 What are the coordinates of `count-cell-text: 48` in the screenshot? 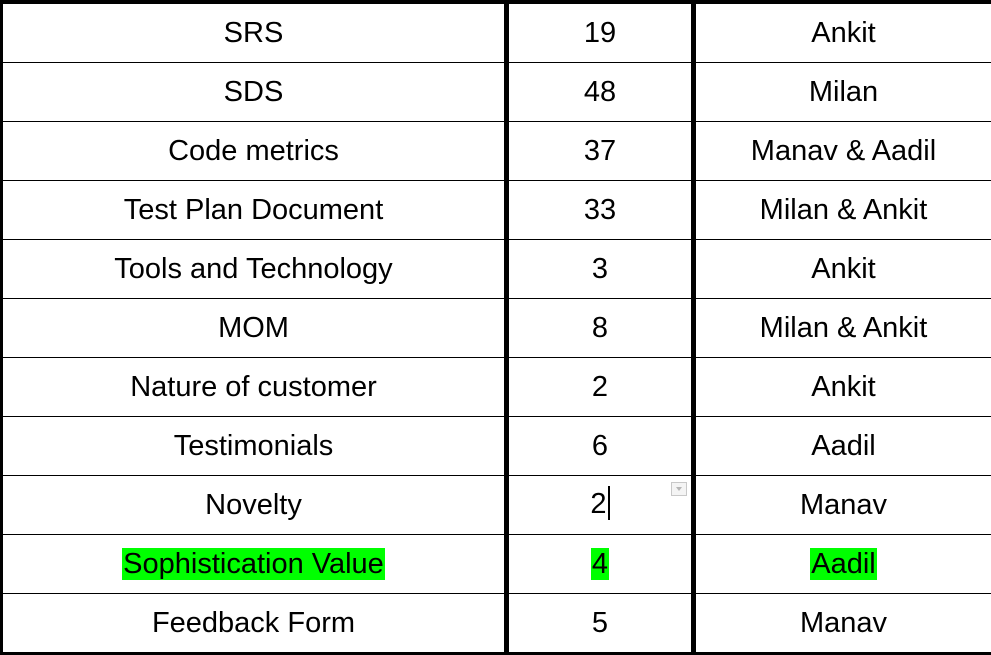 It's located at (600, 92).